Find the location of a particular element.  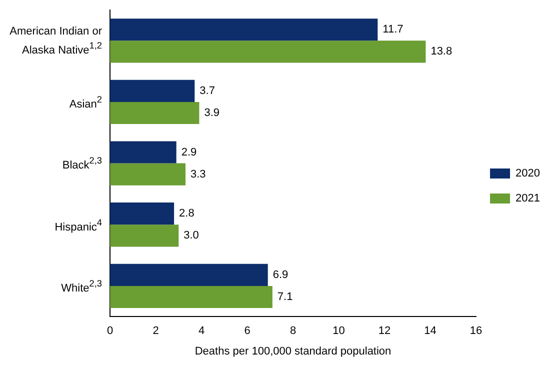

data-label: 2.9 is located at coordinates (189, 152).